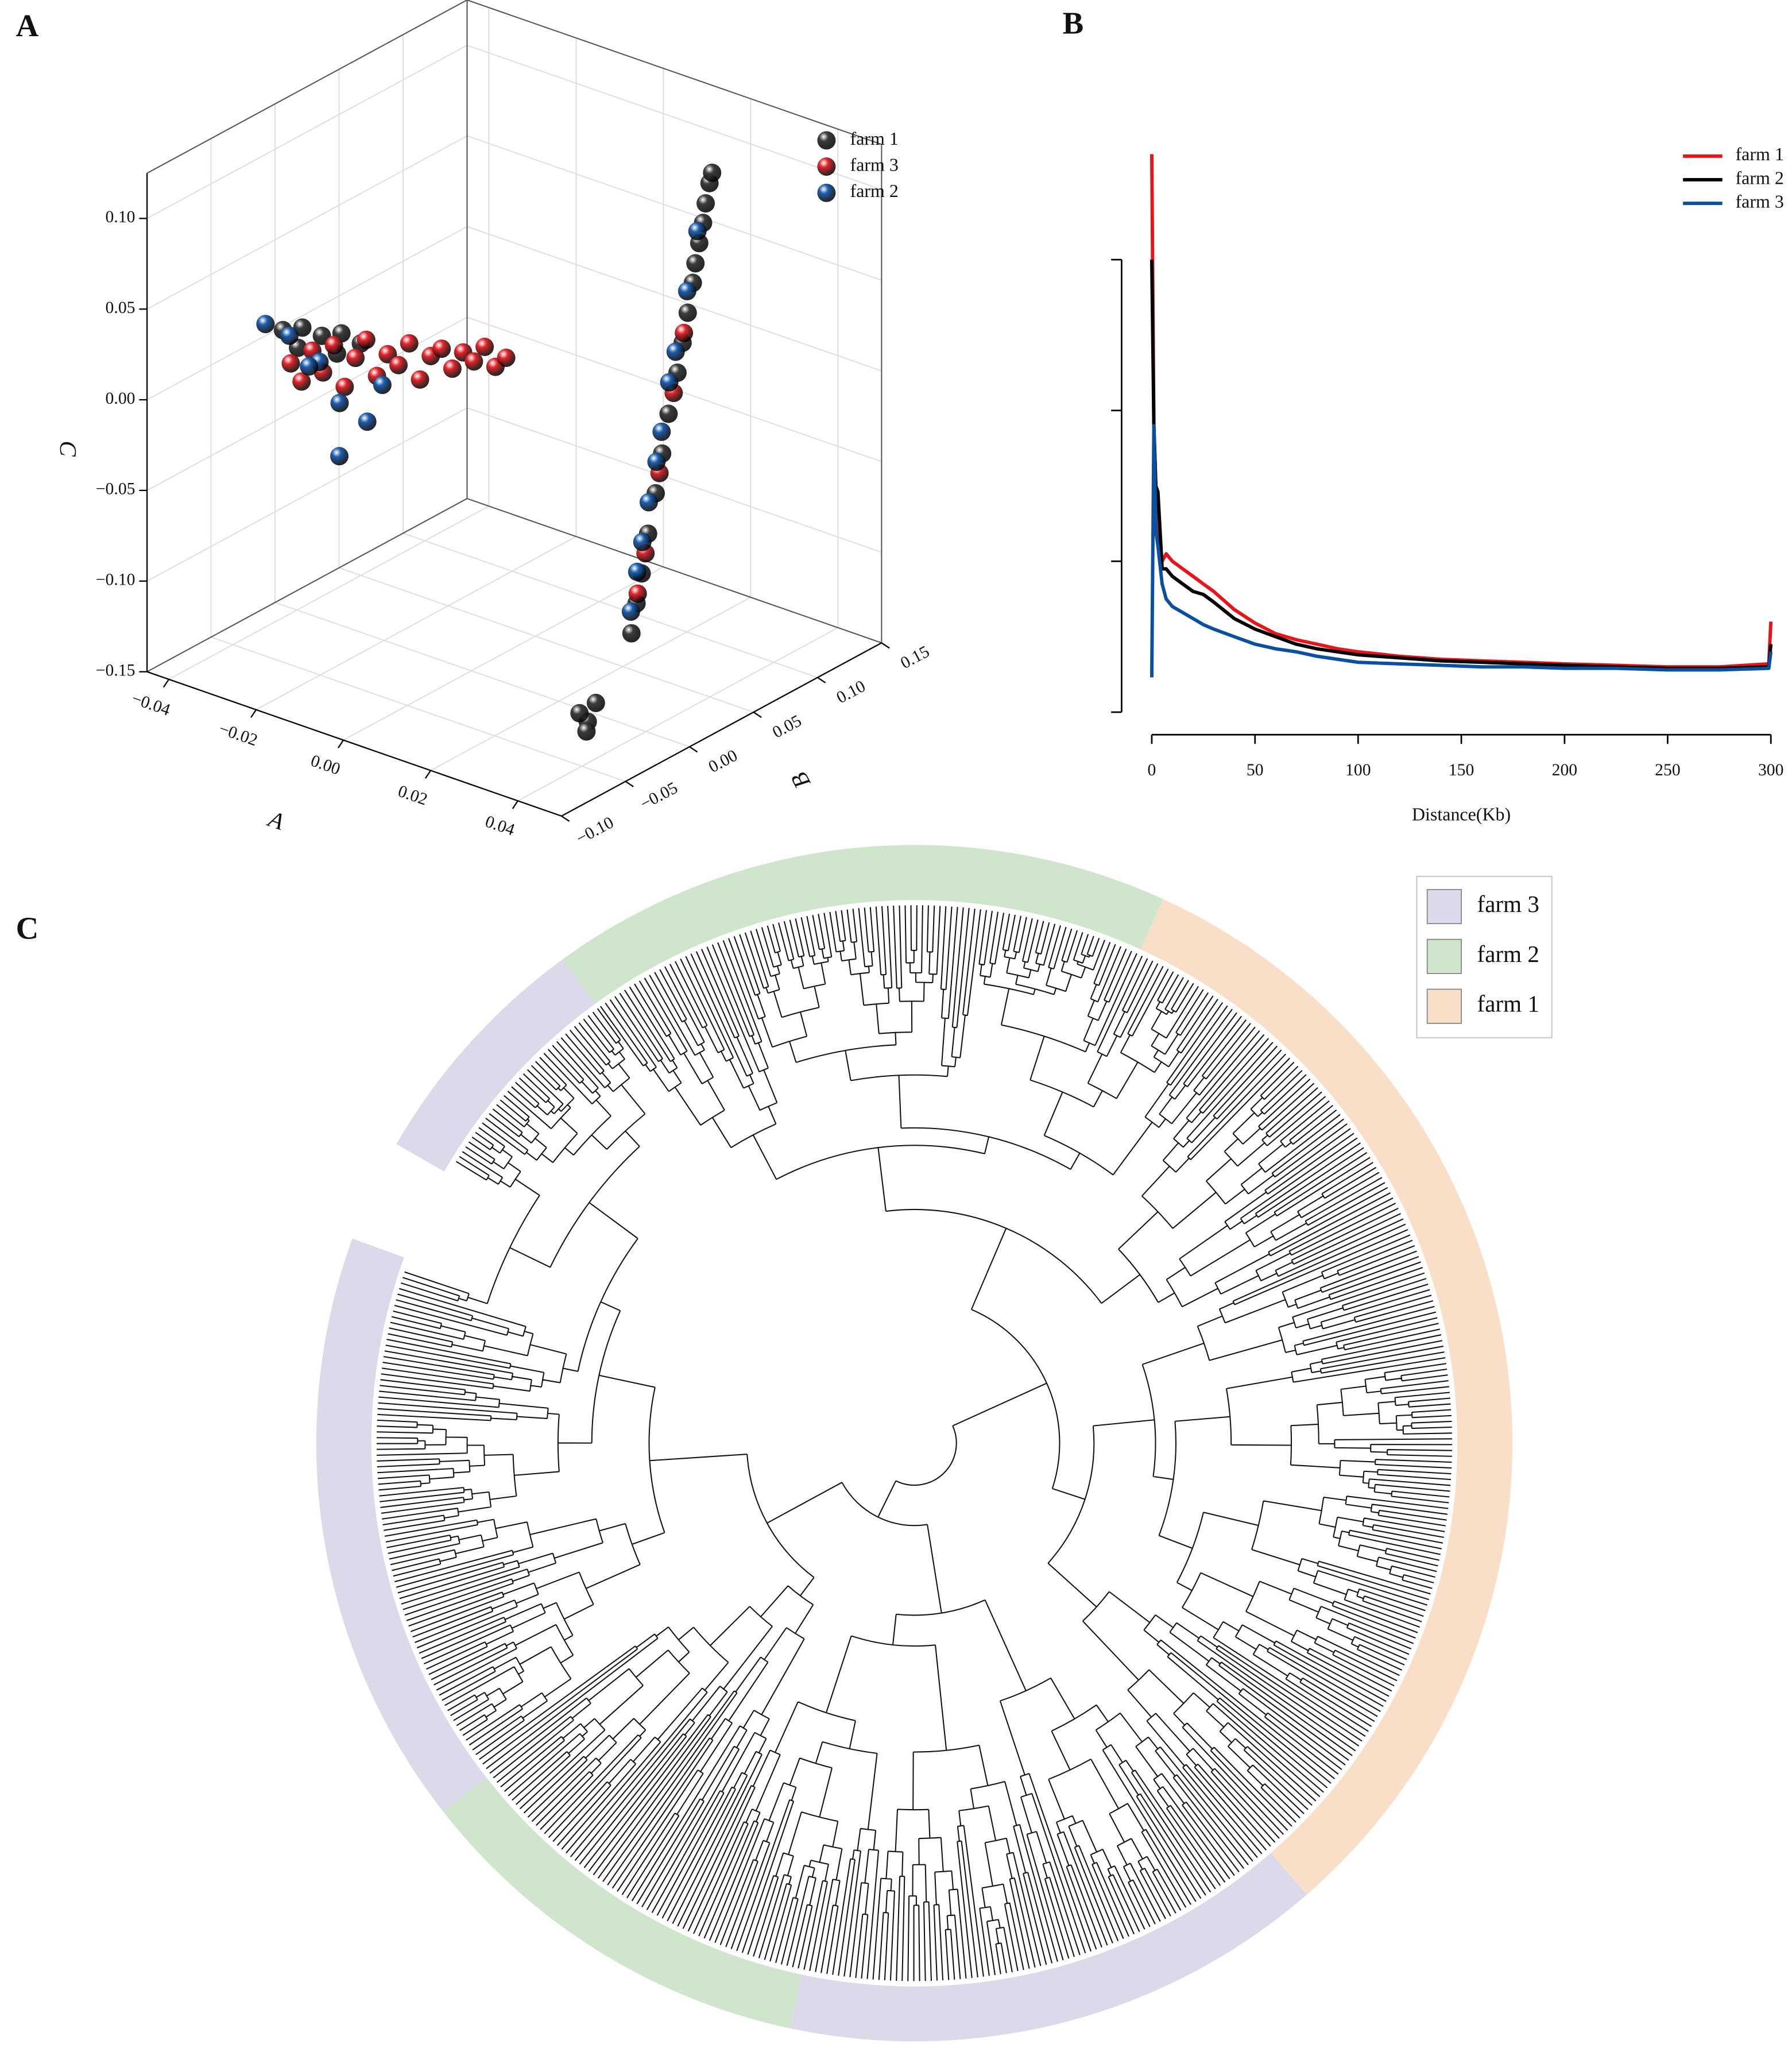  Describe the element at coordinates (786, 727) in the screenshot. I see `y-tick-label: 0.05` at that location.